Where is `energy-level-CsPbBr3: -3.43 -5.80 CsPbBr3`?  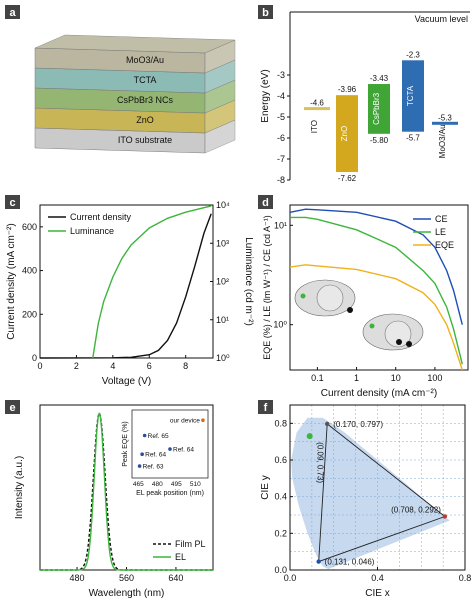
energy-level-CsPbBr3: -3.43 -5.80 CsPbBr3 is located at coordinates (379, 109).